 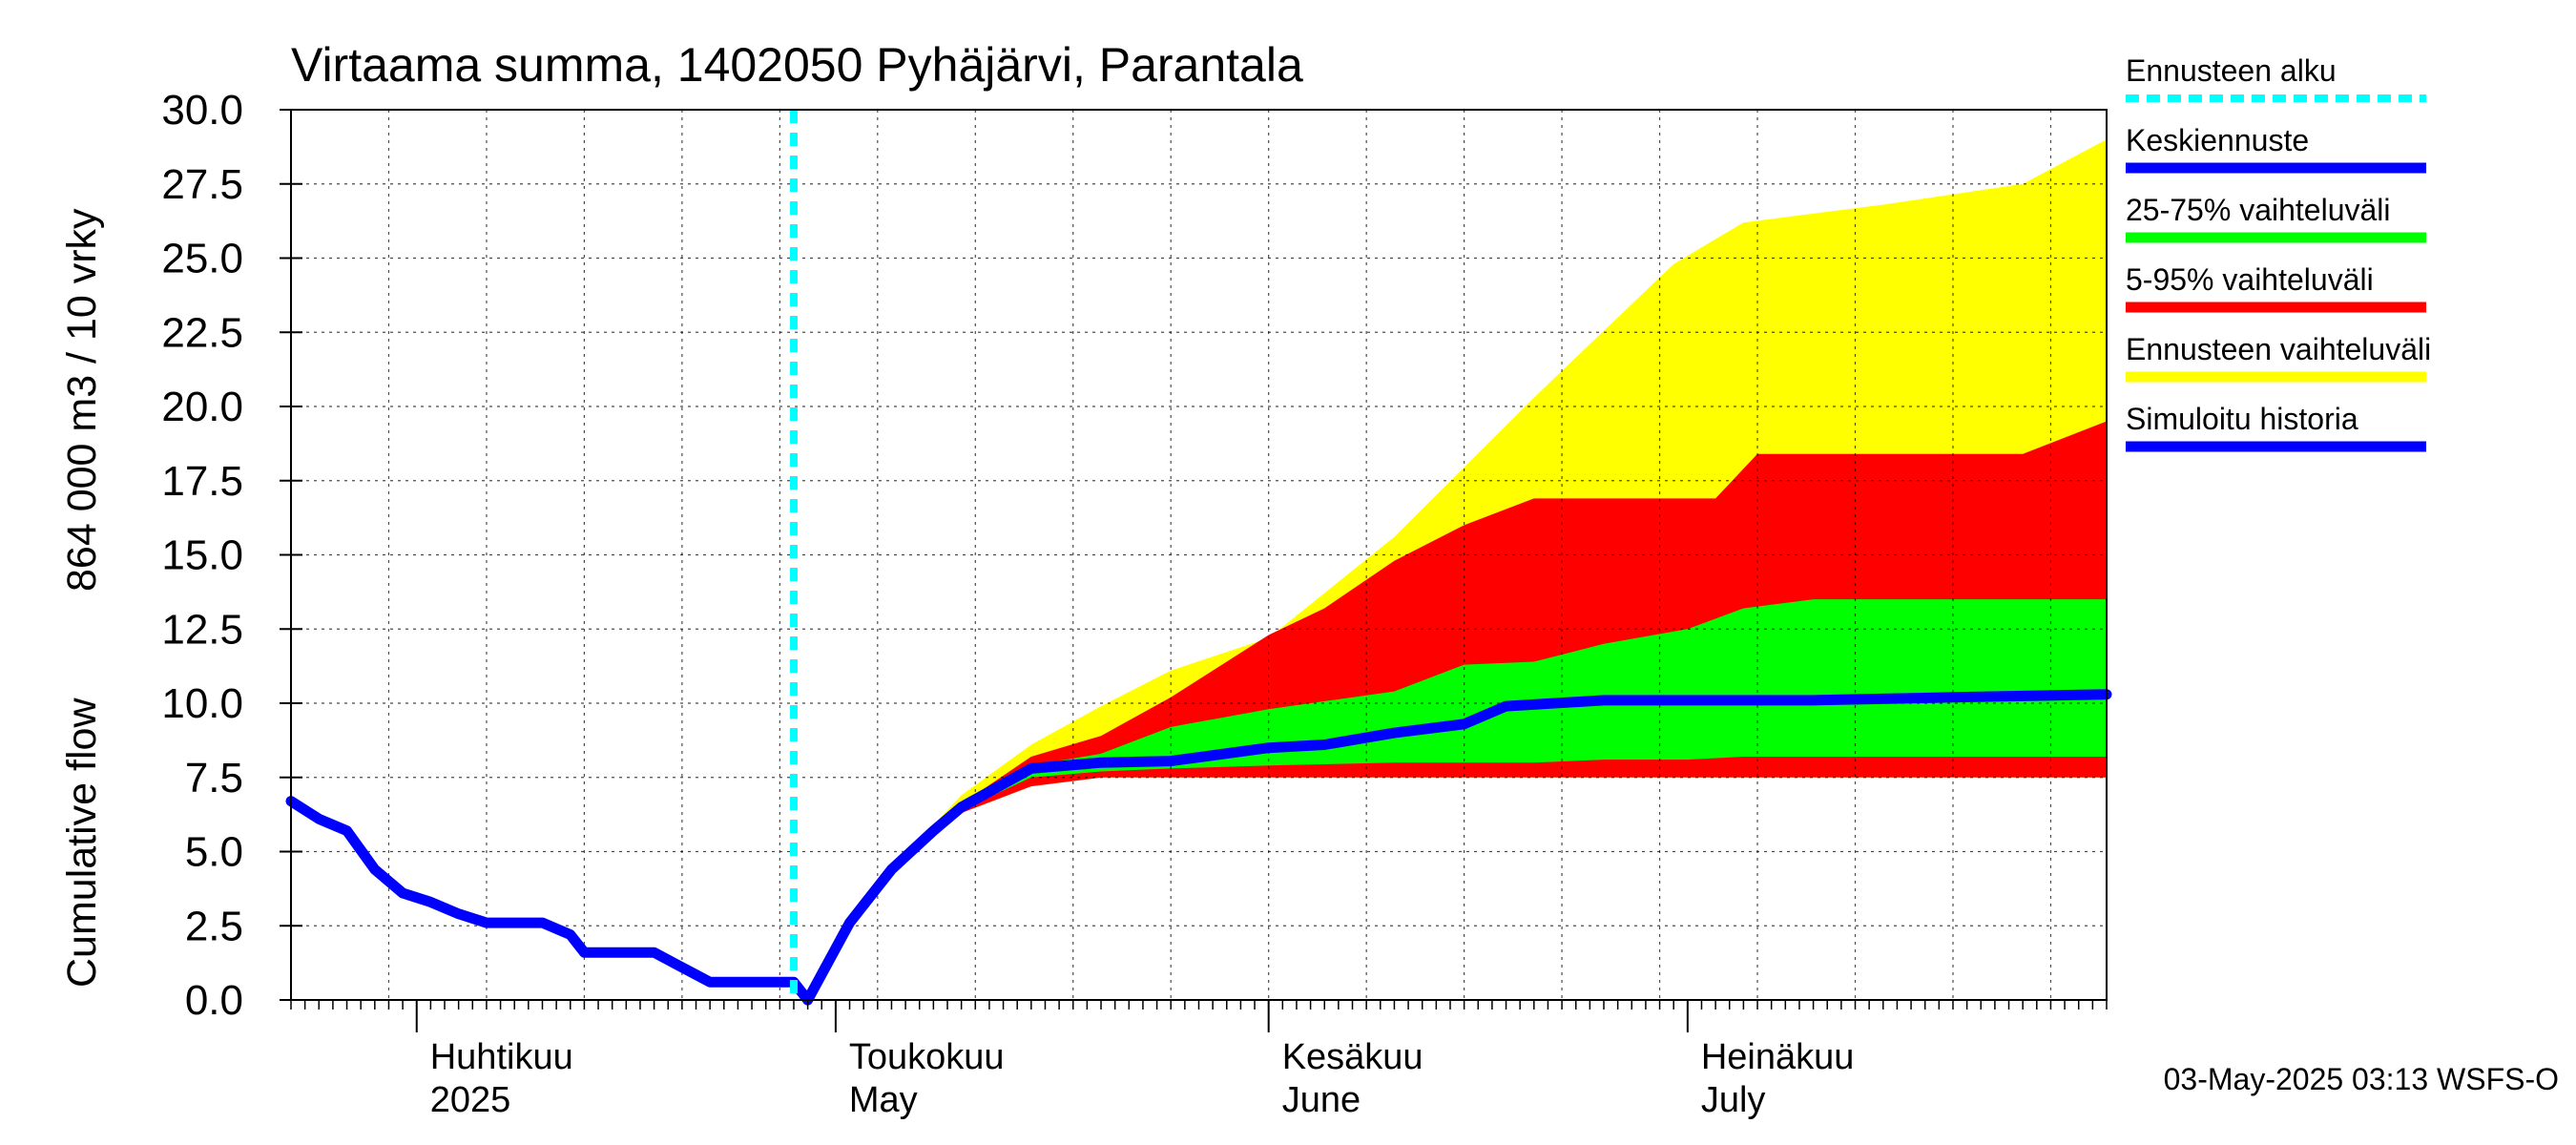 I want to click on y-tick-label: 7.5, so click(x=214, y=778).